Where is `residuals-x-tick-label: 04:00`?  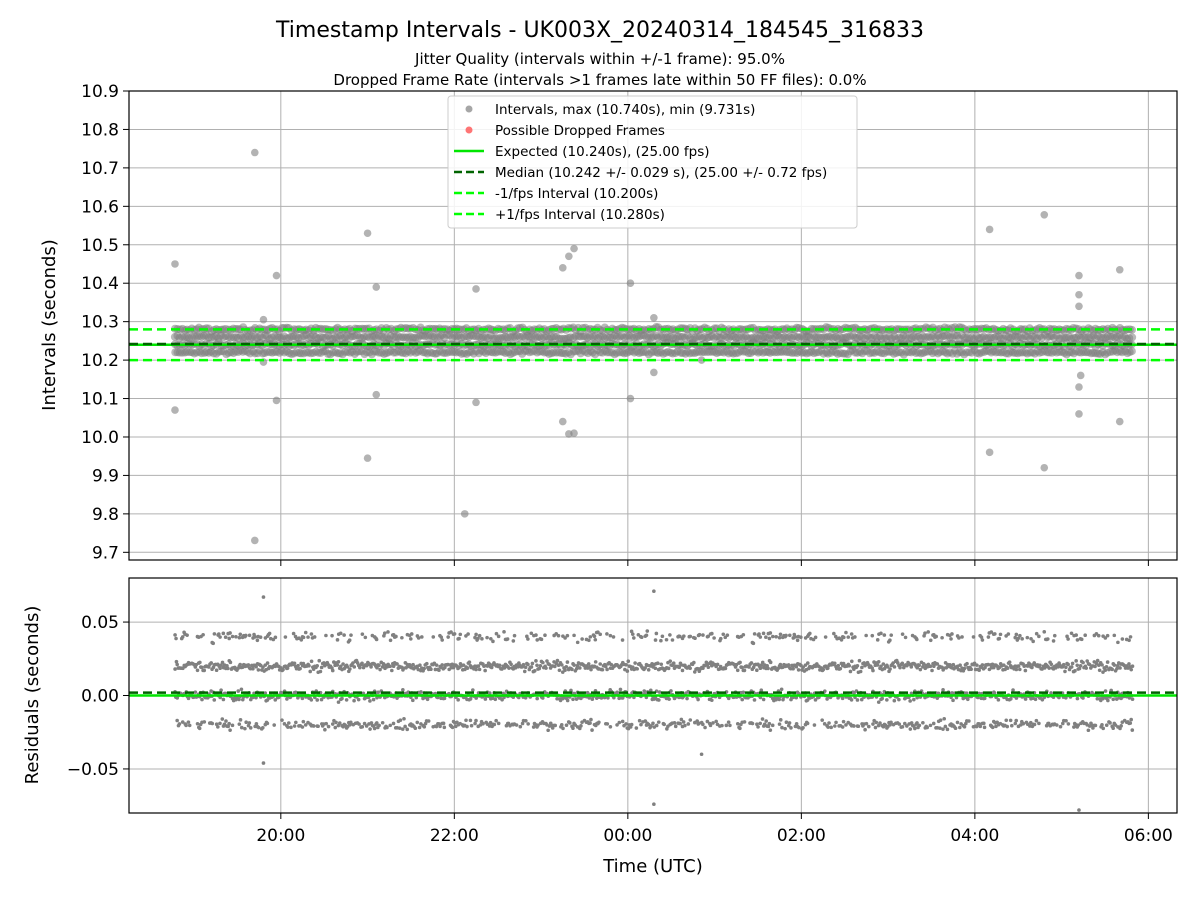
residuals-x-tick-label: 04:00 is located at coordinates (974, 836).